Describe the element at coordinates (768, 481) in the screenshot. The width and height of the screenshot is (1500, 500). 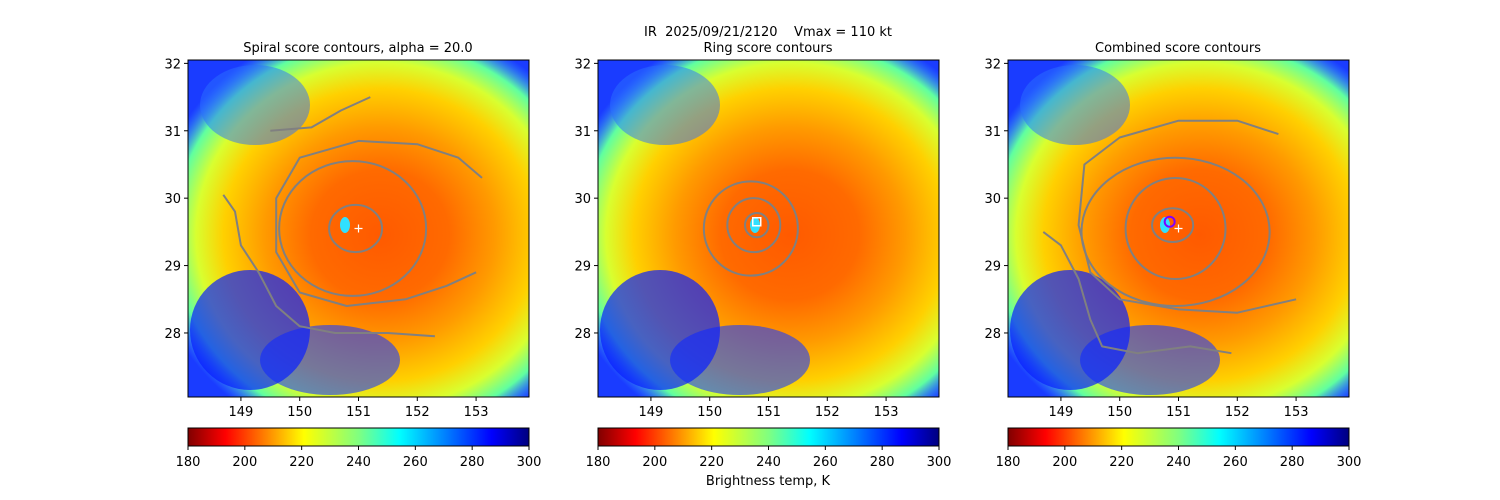
I see `colorbar-label: Brightness temp, K` at that location.